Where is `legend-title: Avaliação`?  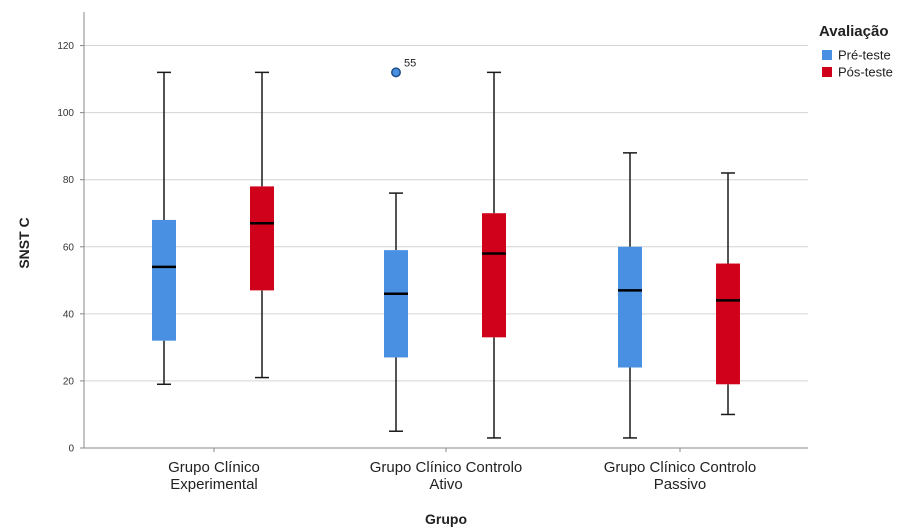 legend-title: Avaliação is located at coordinates (854, 31).